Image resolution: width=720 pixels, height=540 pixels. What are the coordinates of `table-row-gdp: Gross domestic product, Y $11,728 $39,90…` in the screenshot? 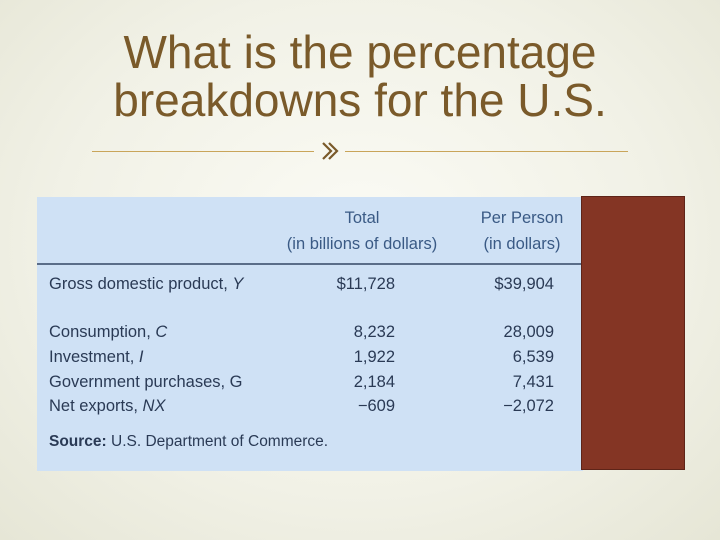 It's located at (310, 284).